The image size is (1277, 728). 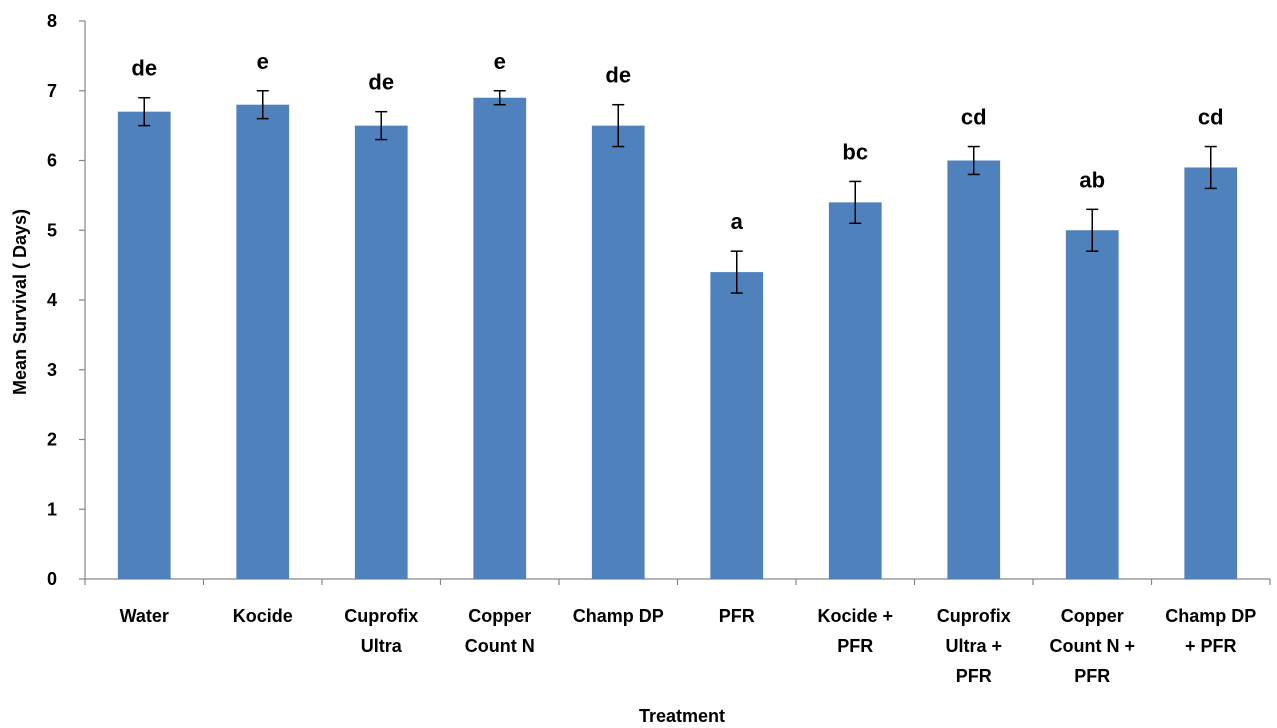 I want to click on y-tick-label: 0, so click(x=52, y=579).